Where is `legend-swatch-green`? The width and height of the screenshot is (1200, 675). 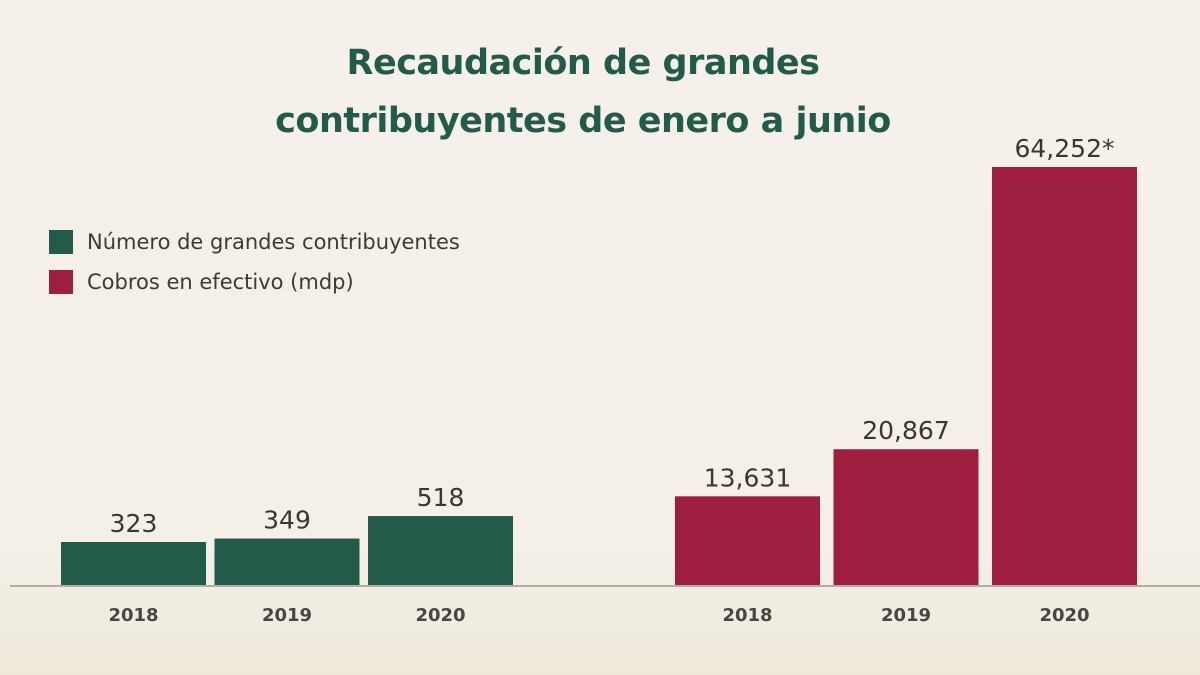 legend-swatch-green is located at coordinates (61, 242).